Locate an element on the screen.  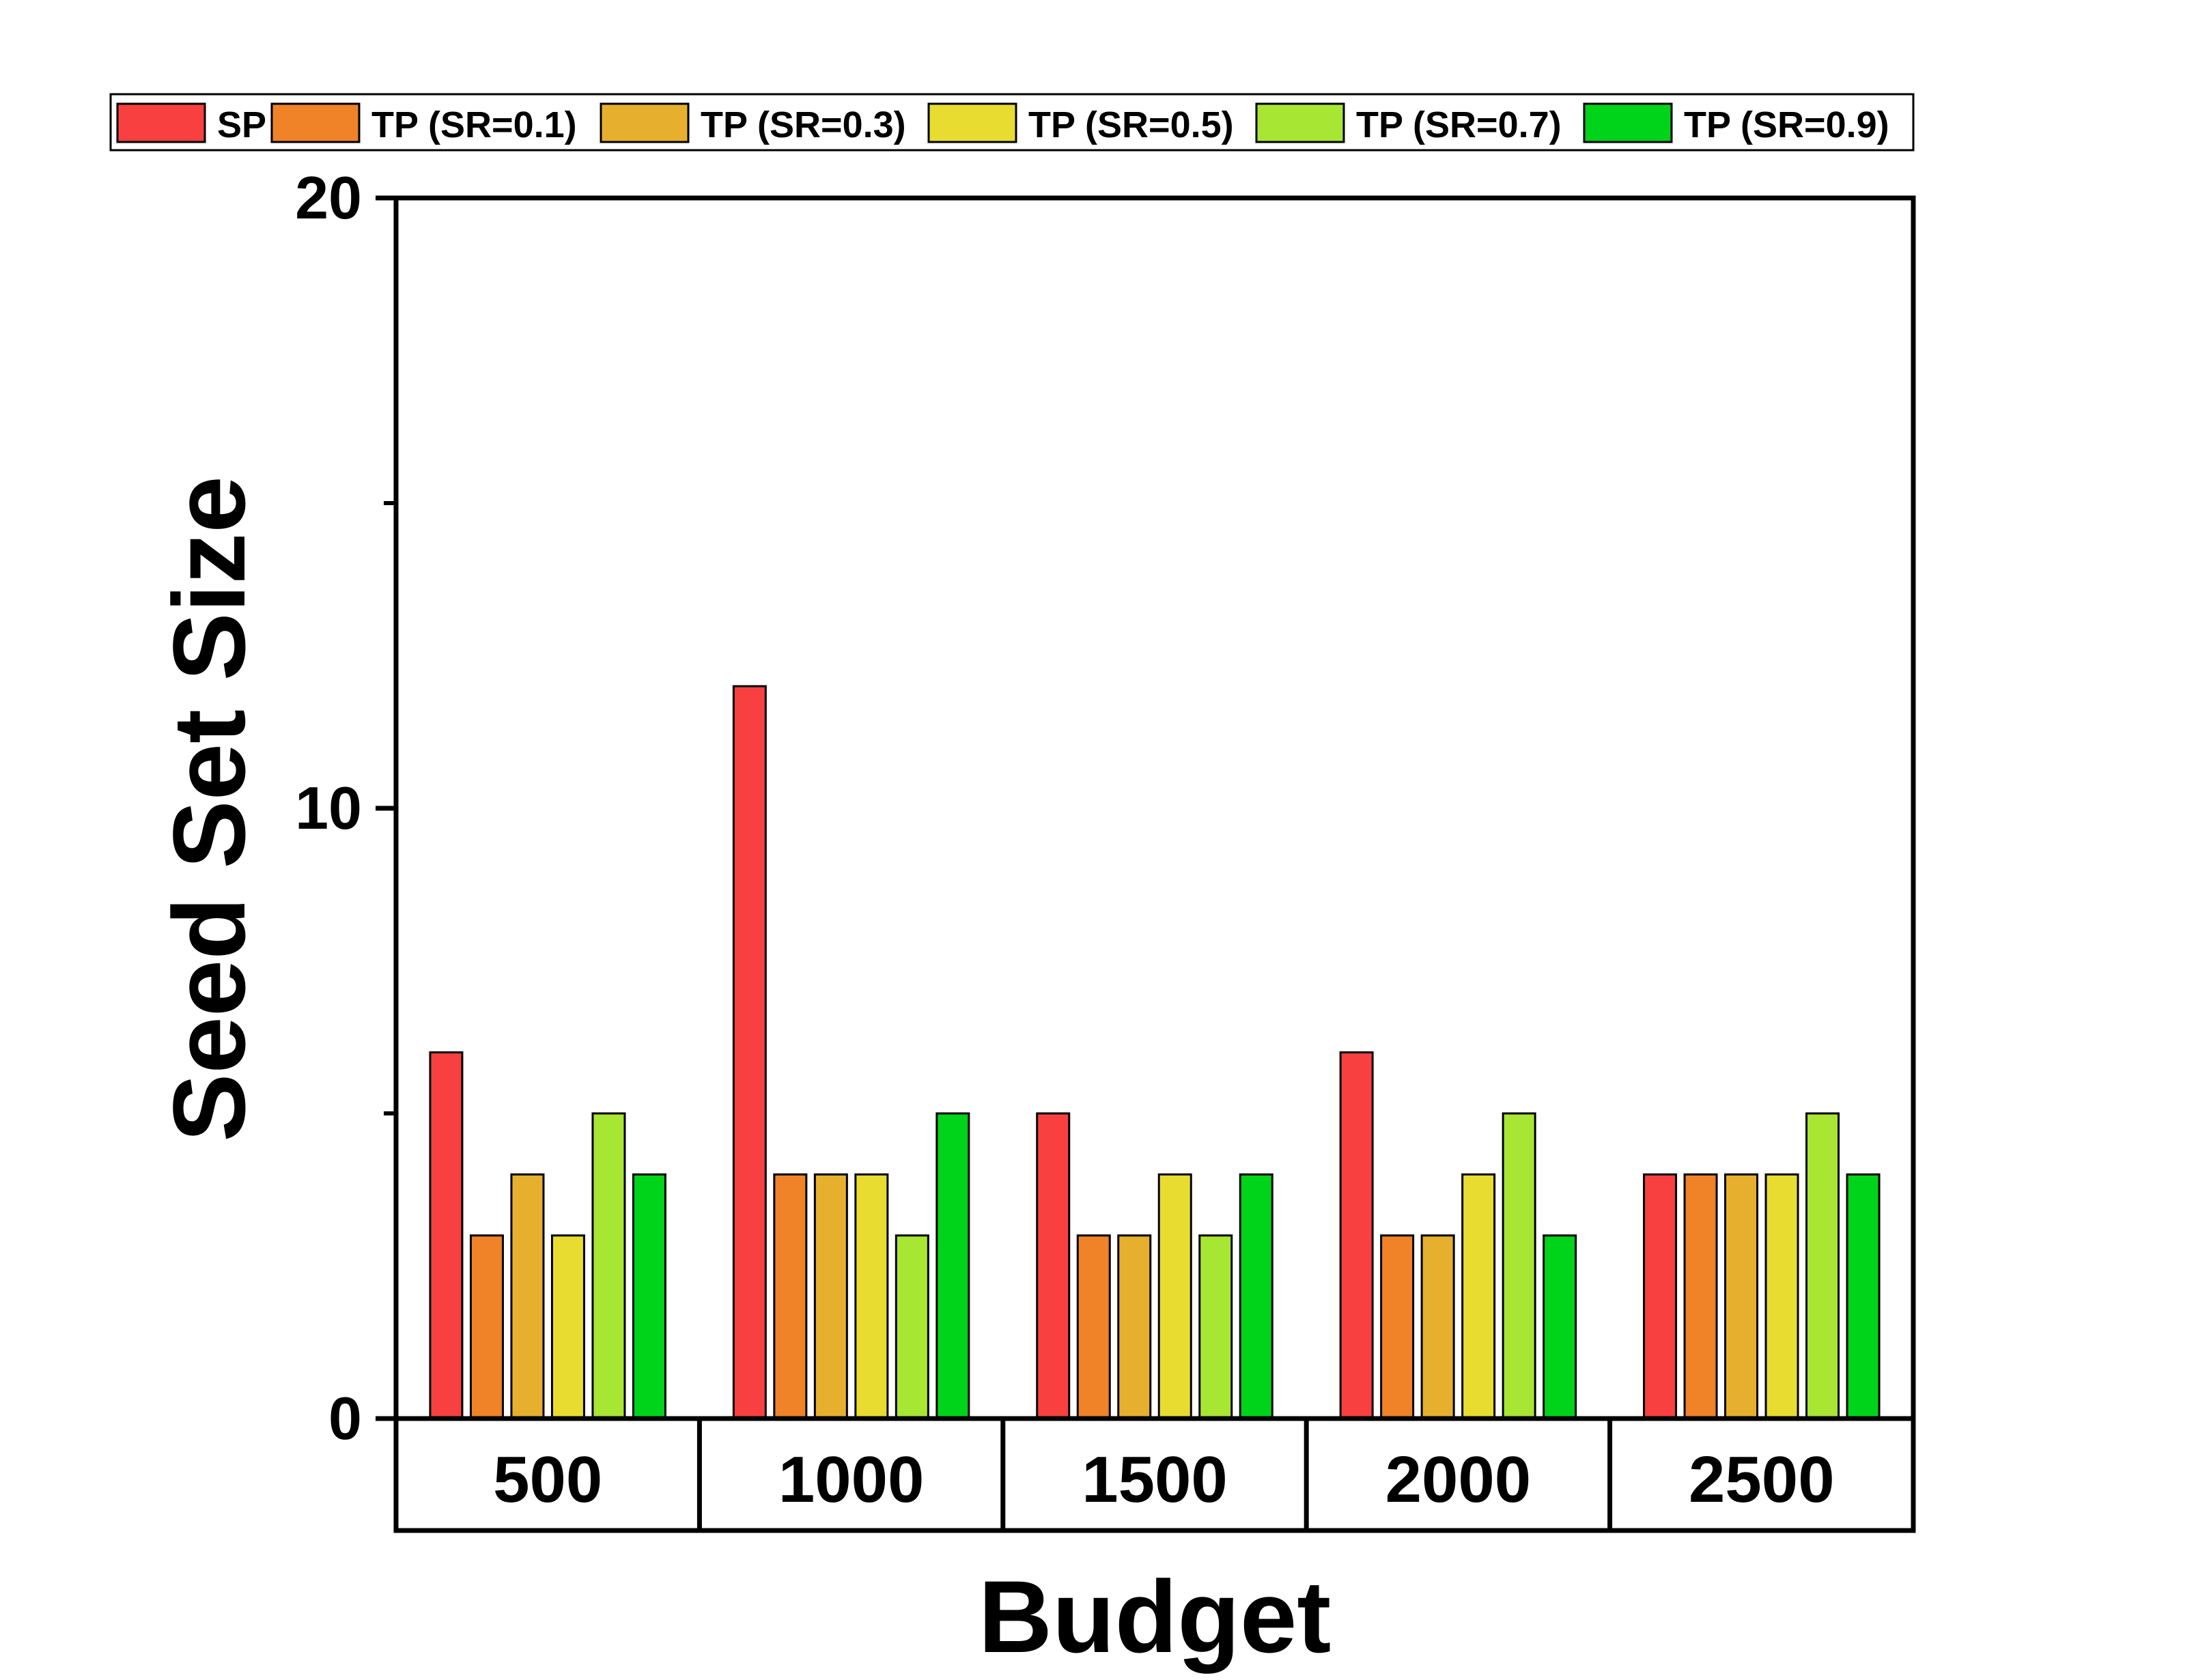
category-strip is located at coordinates (1154, 1474).